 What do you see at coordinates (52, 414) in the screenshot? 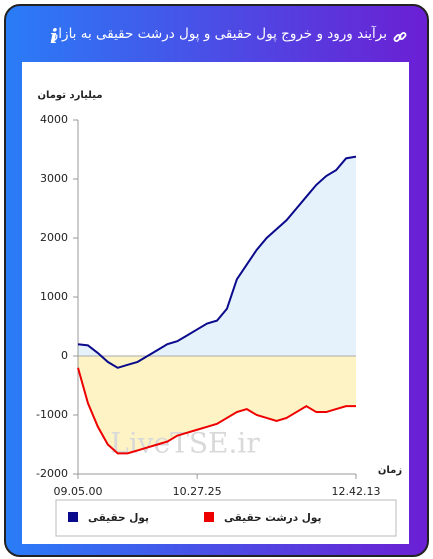
I see `y-tick-label: -1000` at bounding box center [52, 414].